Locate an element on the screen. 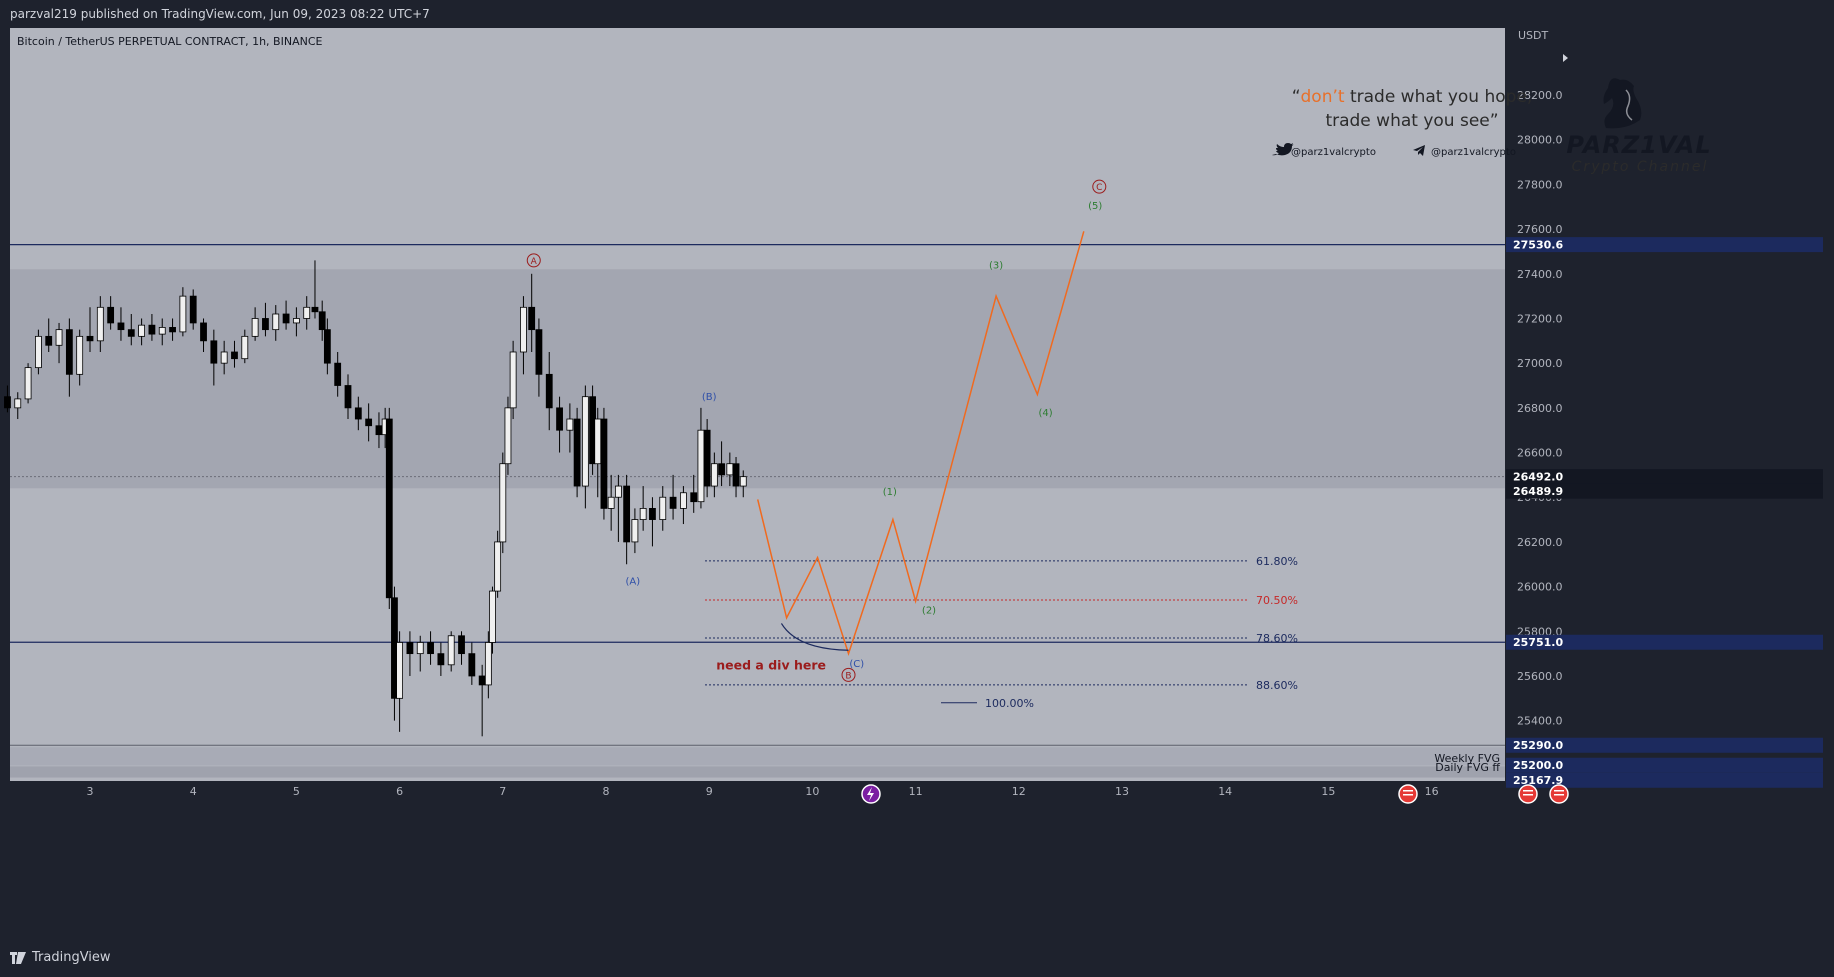  y-tick-label: 25400.0 is located at coordinates (1540, 721).